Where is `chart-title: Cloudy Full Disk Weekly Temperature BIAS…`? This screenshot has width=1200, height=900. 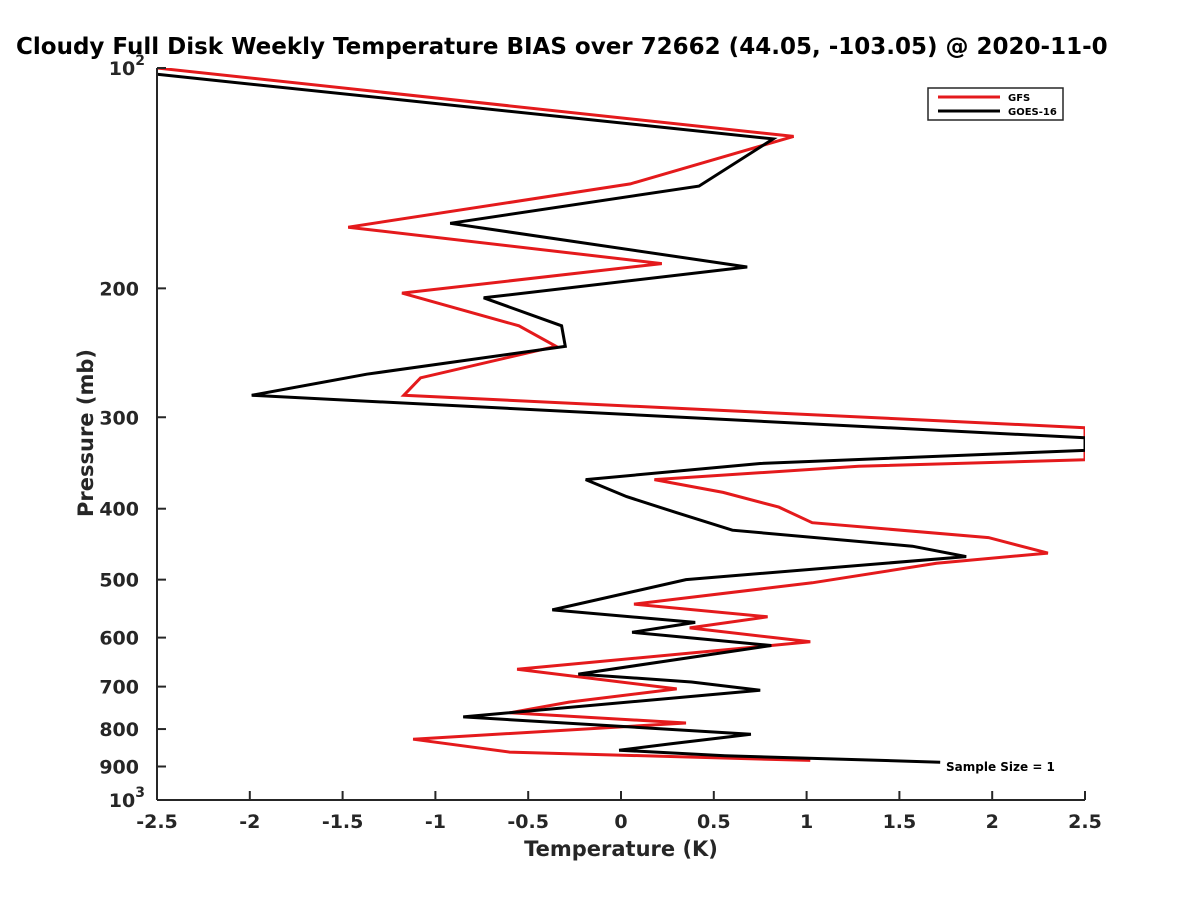
chart-title: Cloudy Full Disk Weekly Temperature BIAS… is located at coordinates (562, 47).